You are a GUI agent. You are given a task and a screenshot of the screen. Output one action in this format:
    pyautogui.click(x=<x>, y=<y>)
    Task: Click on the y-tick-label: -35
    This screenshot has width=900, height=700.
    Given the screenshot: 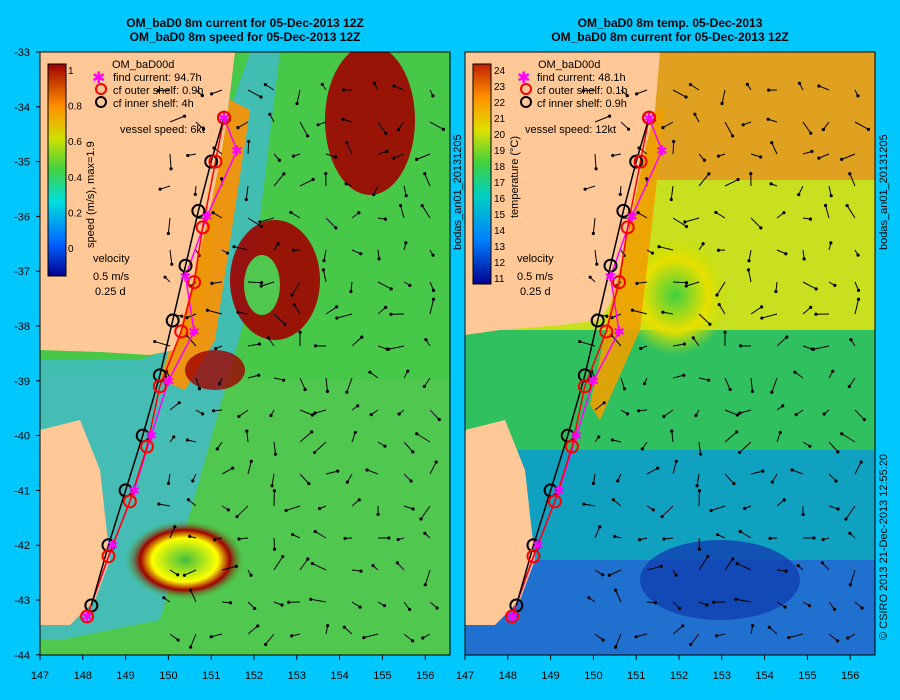 What is the action you would take?
    pyautogui.click(x=22, y=163)
    